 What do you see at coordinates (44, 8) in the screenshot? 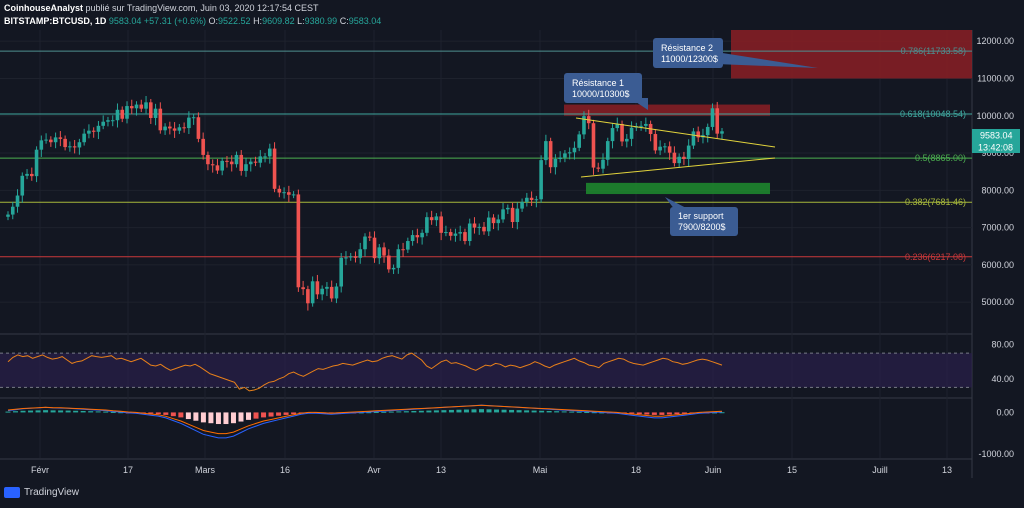
I see `author-name: CoinhouseAnalyst` at bounding box center [44, 8].